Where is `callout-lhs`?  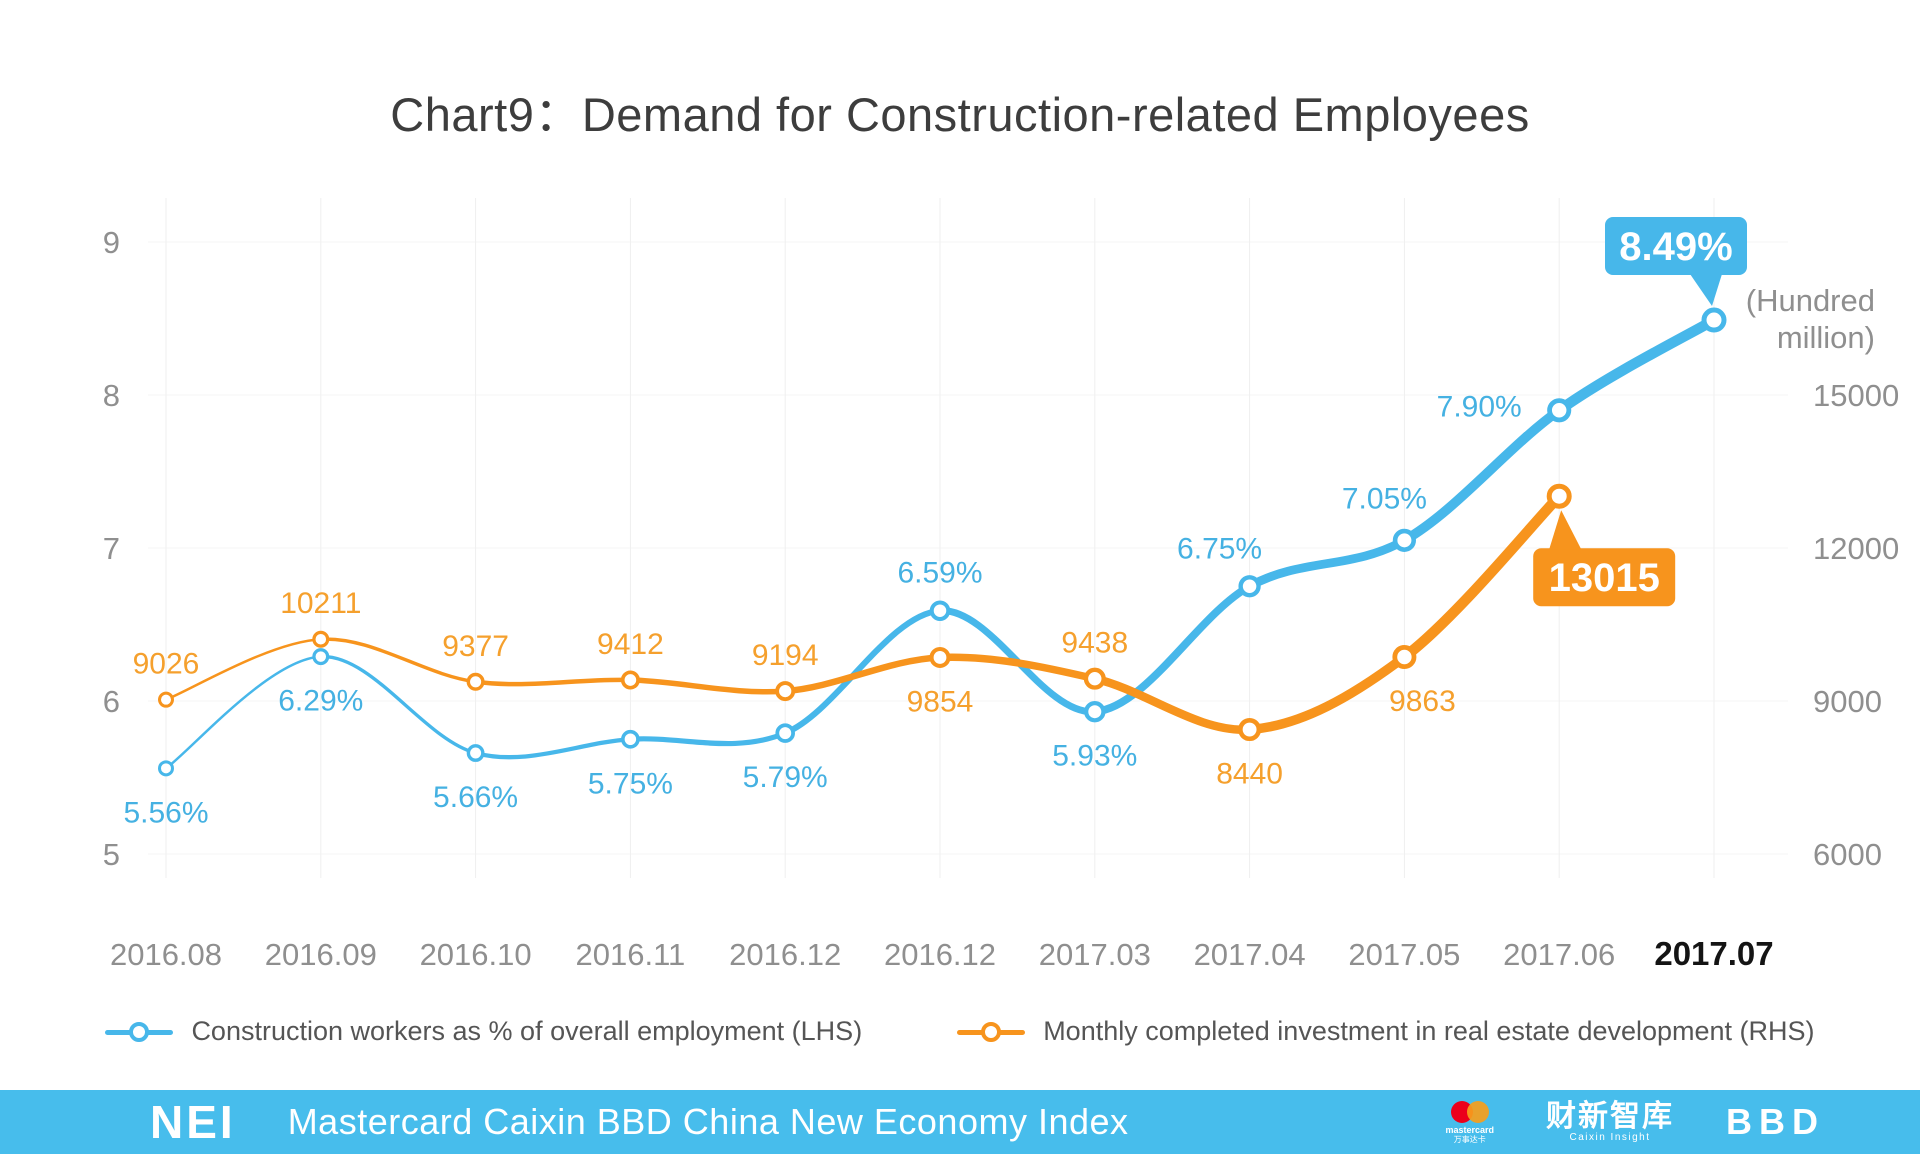 callout-lhs is located at coordinates (1676, 262).